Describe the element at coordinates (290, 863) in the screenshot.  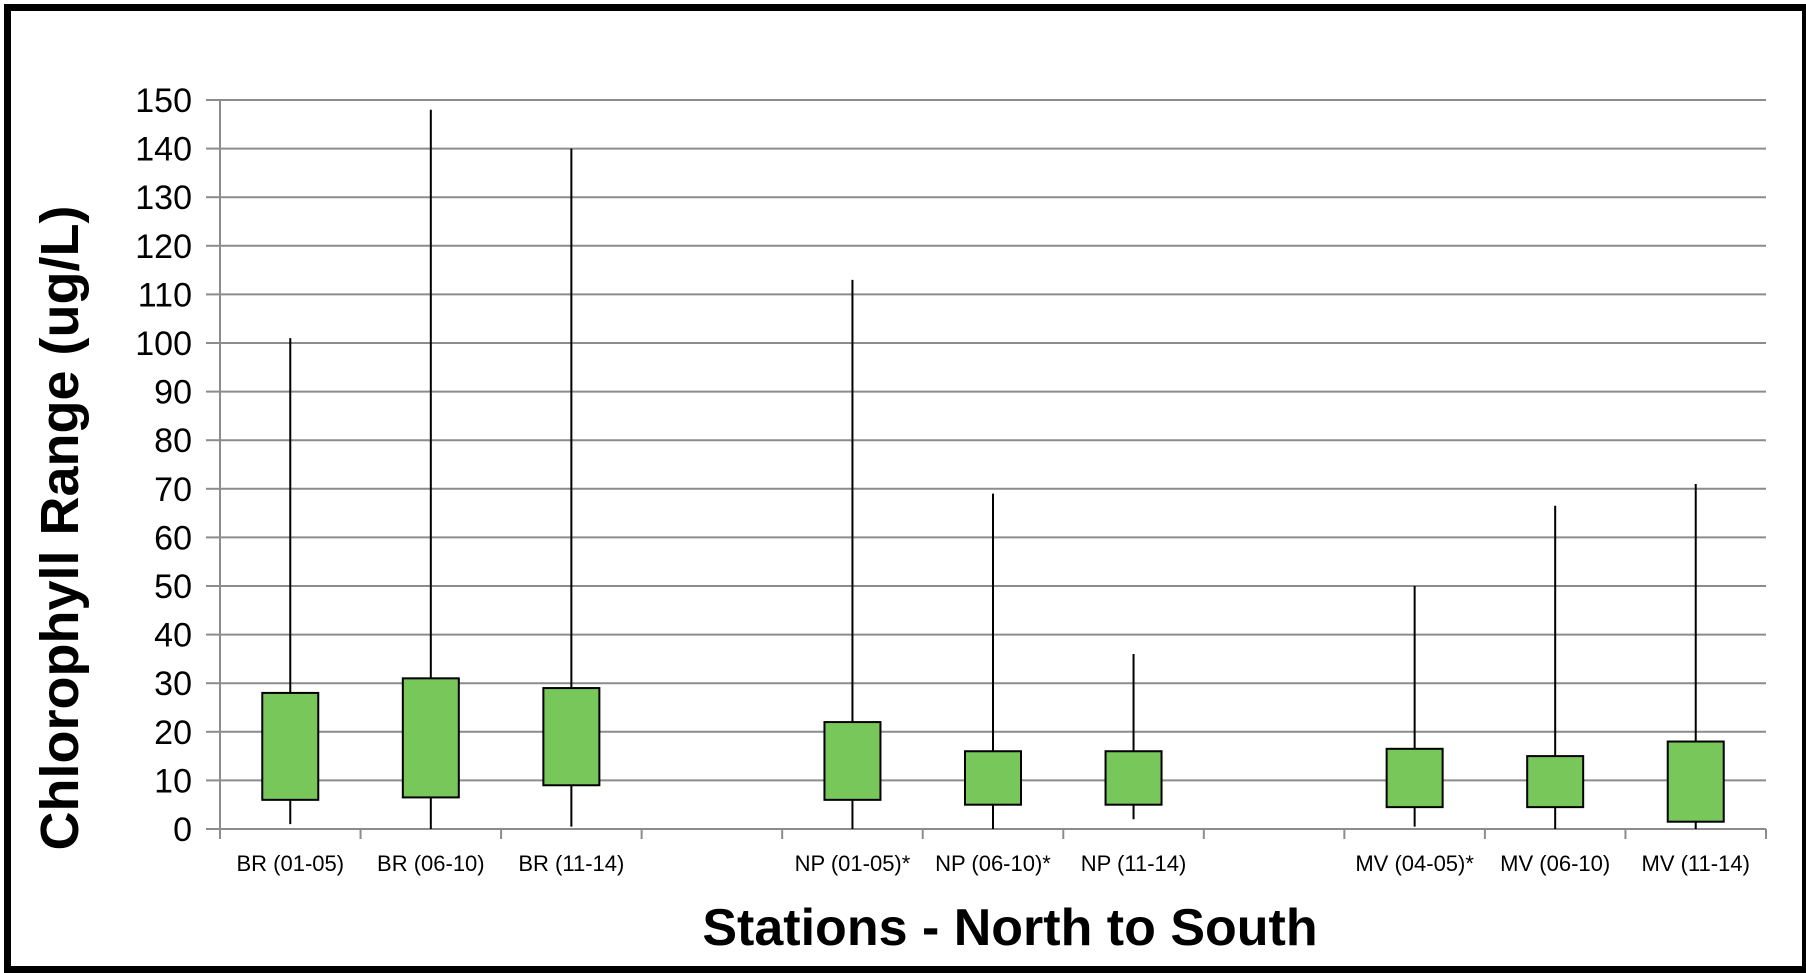
I see `x-category-label: BR (01-05)` at that location.